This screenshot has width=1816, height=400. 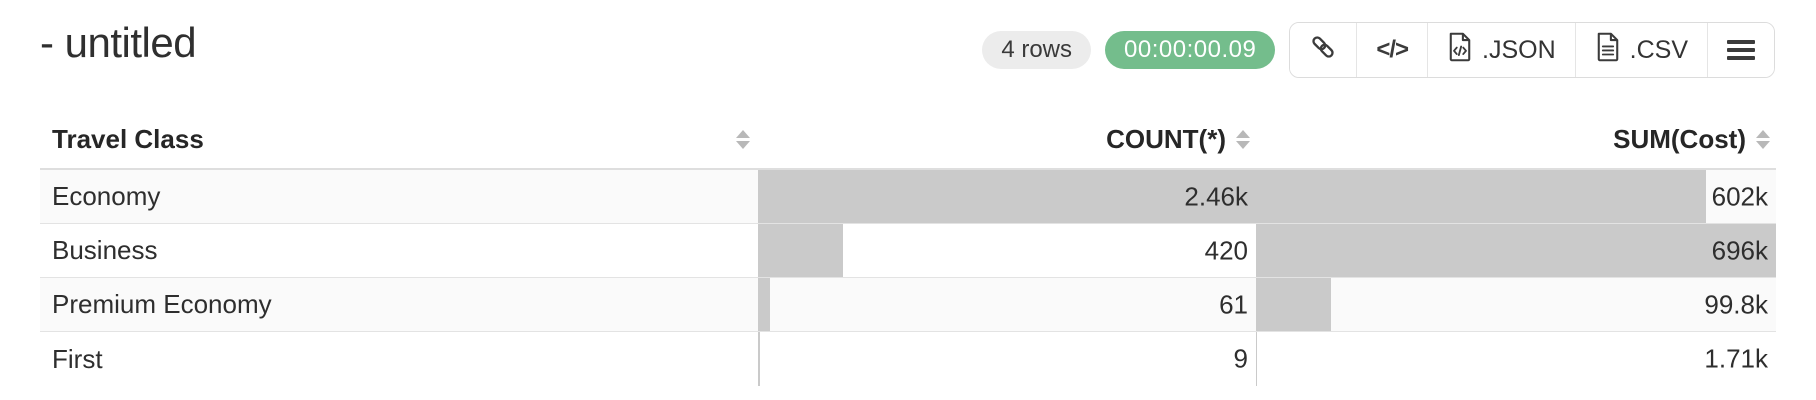 I want to click on embed-code-button: </>, so click(x=1392, y=50).